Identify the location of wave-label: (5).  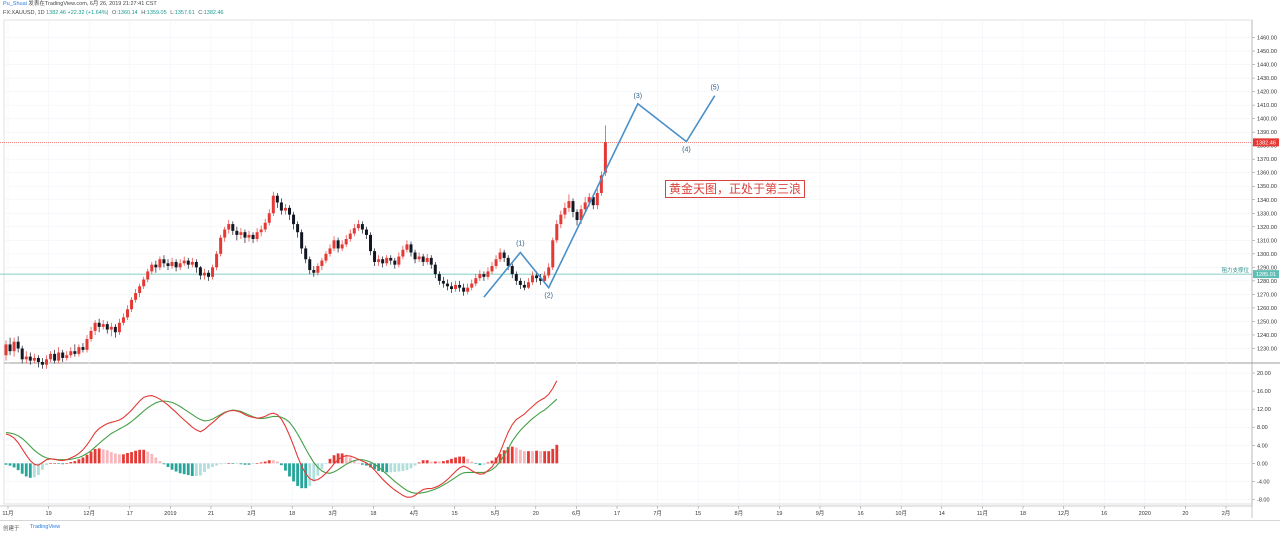
(714, 88).